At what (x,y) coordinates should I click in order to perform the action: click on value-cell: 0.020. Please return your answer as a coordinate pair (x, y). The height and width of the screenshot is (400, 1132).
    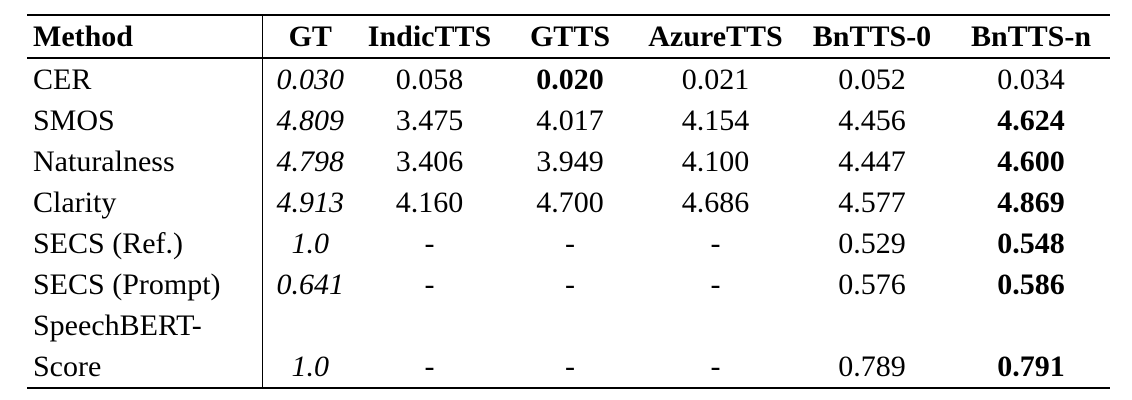
    Looking at the image, I should click on (570, 79).